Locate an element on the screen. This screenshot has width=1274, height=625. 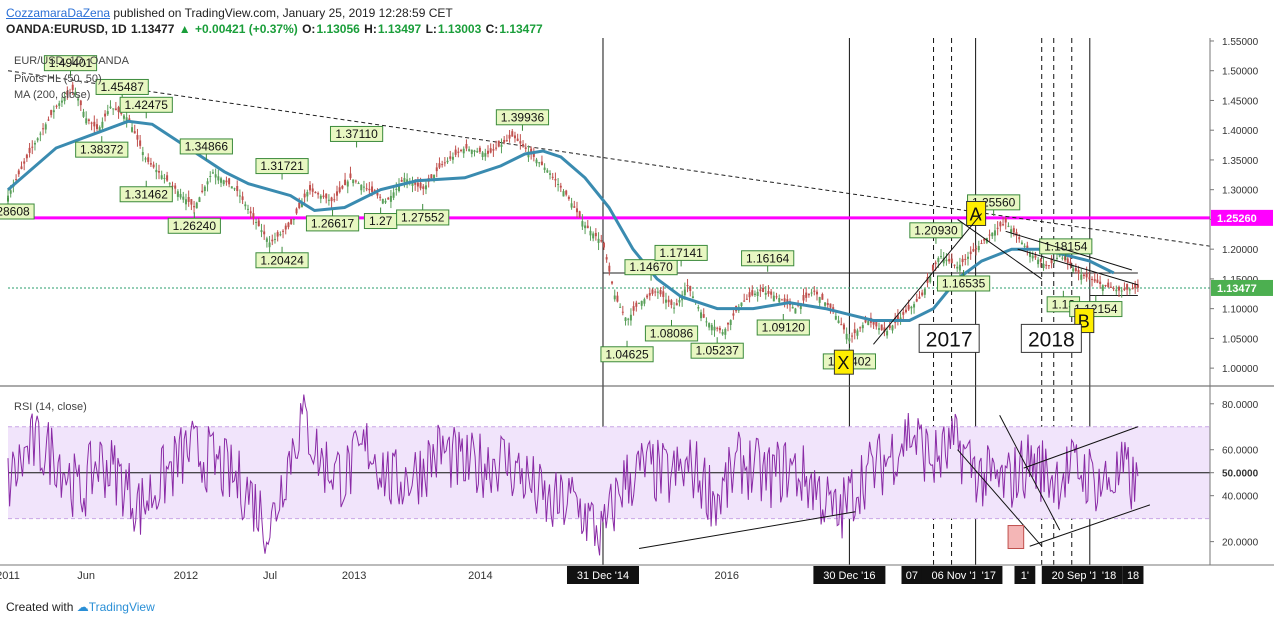
y-tick-label: 1.30000 is located at coordinates (1240, 191).